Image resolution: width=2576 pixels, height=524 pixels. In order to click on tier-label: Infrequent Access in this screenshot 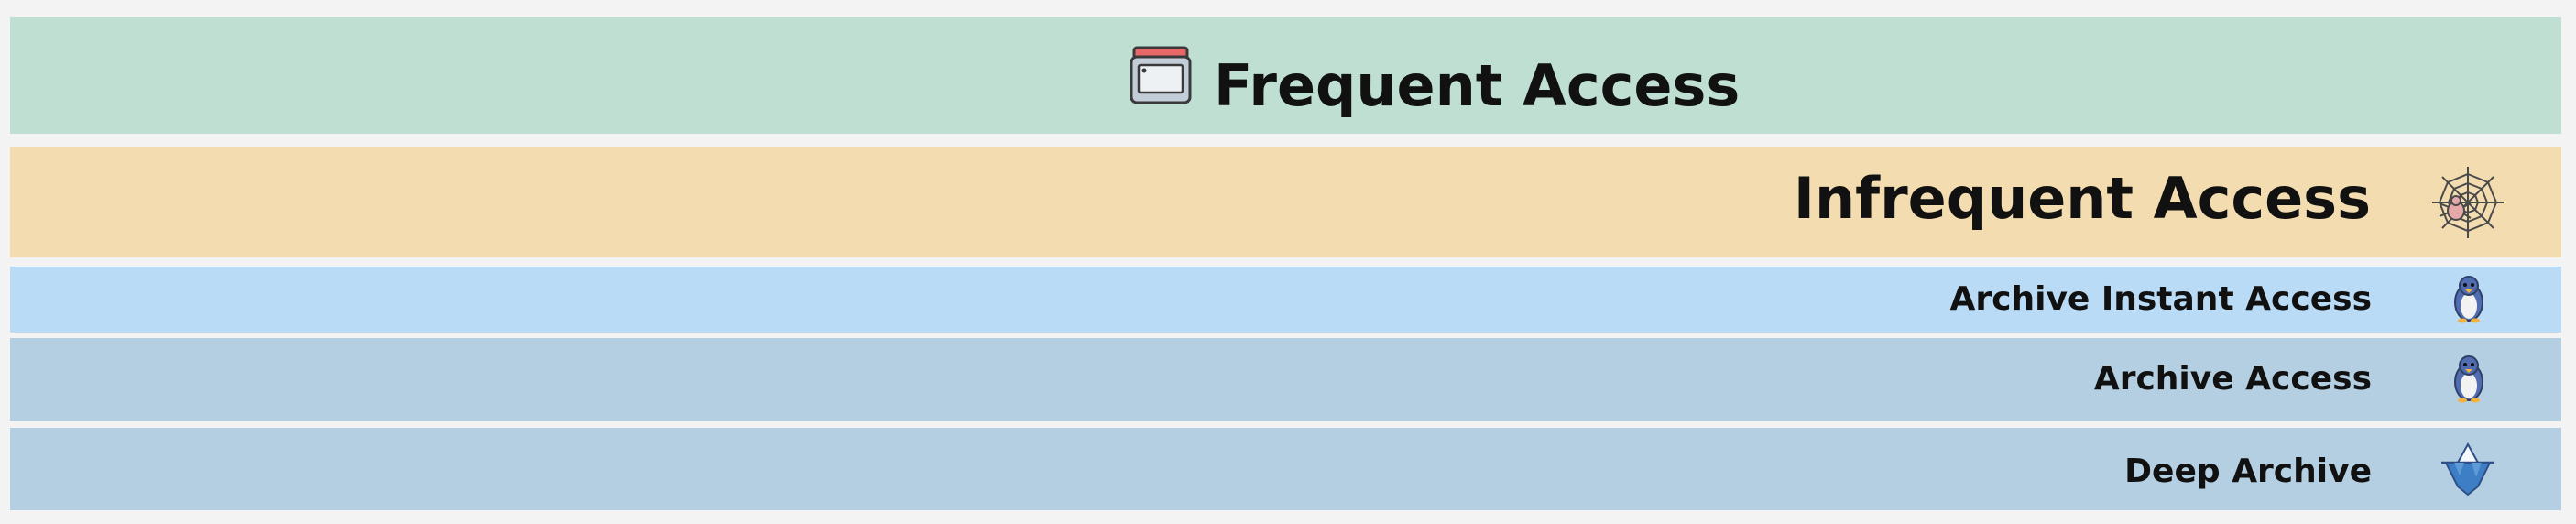, I will do `click(2082, 198)`.